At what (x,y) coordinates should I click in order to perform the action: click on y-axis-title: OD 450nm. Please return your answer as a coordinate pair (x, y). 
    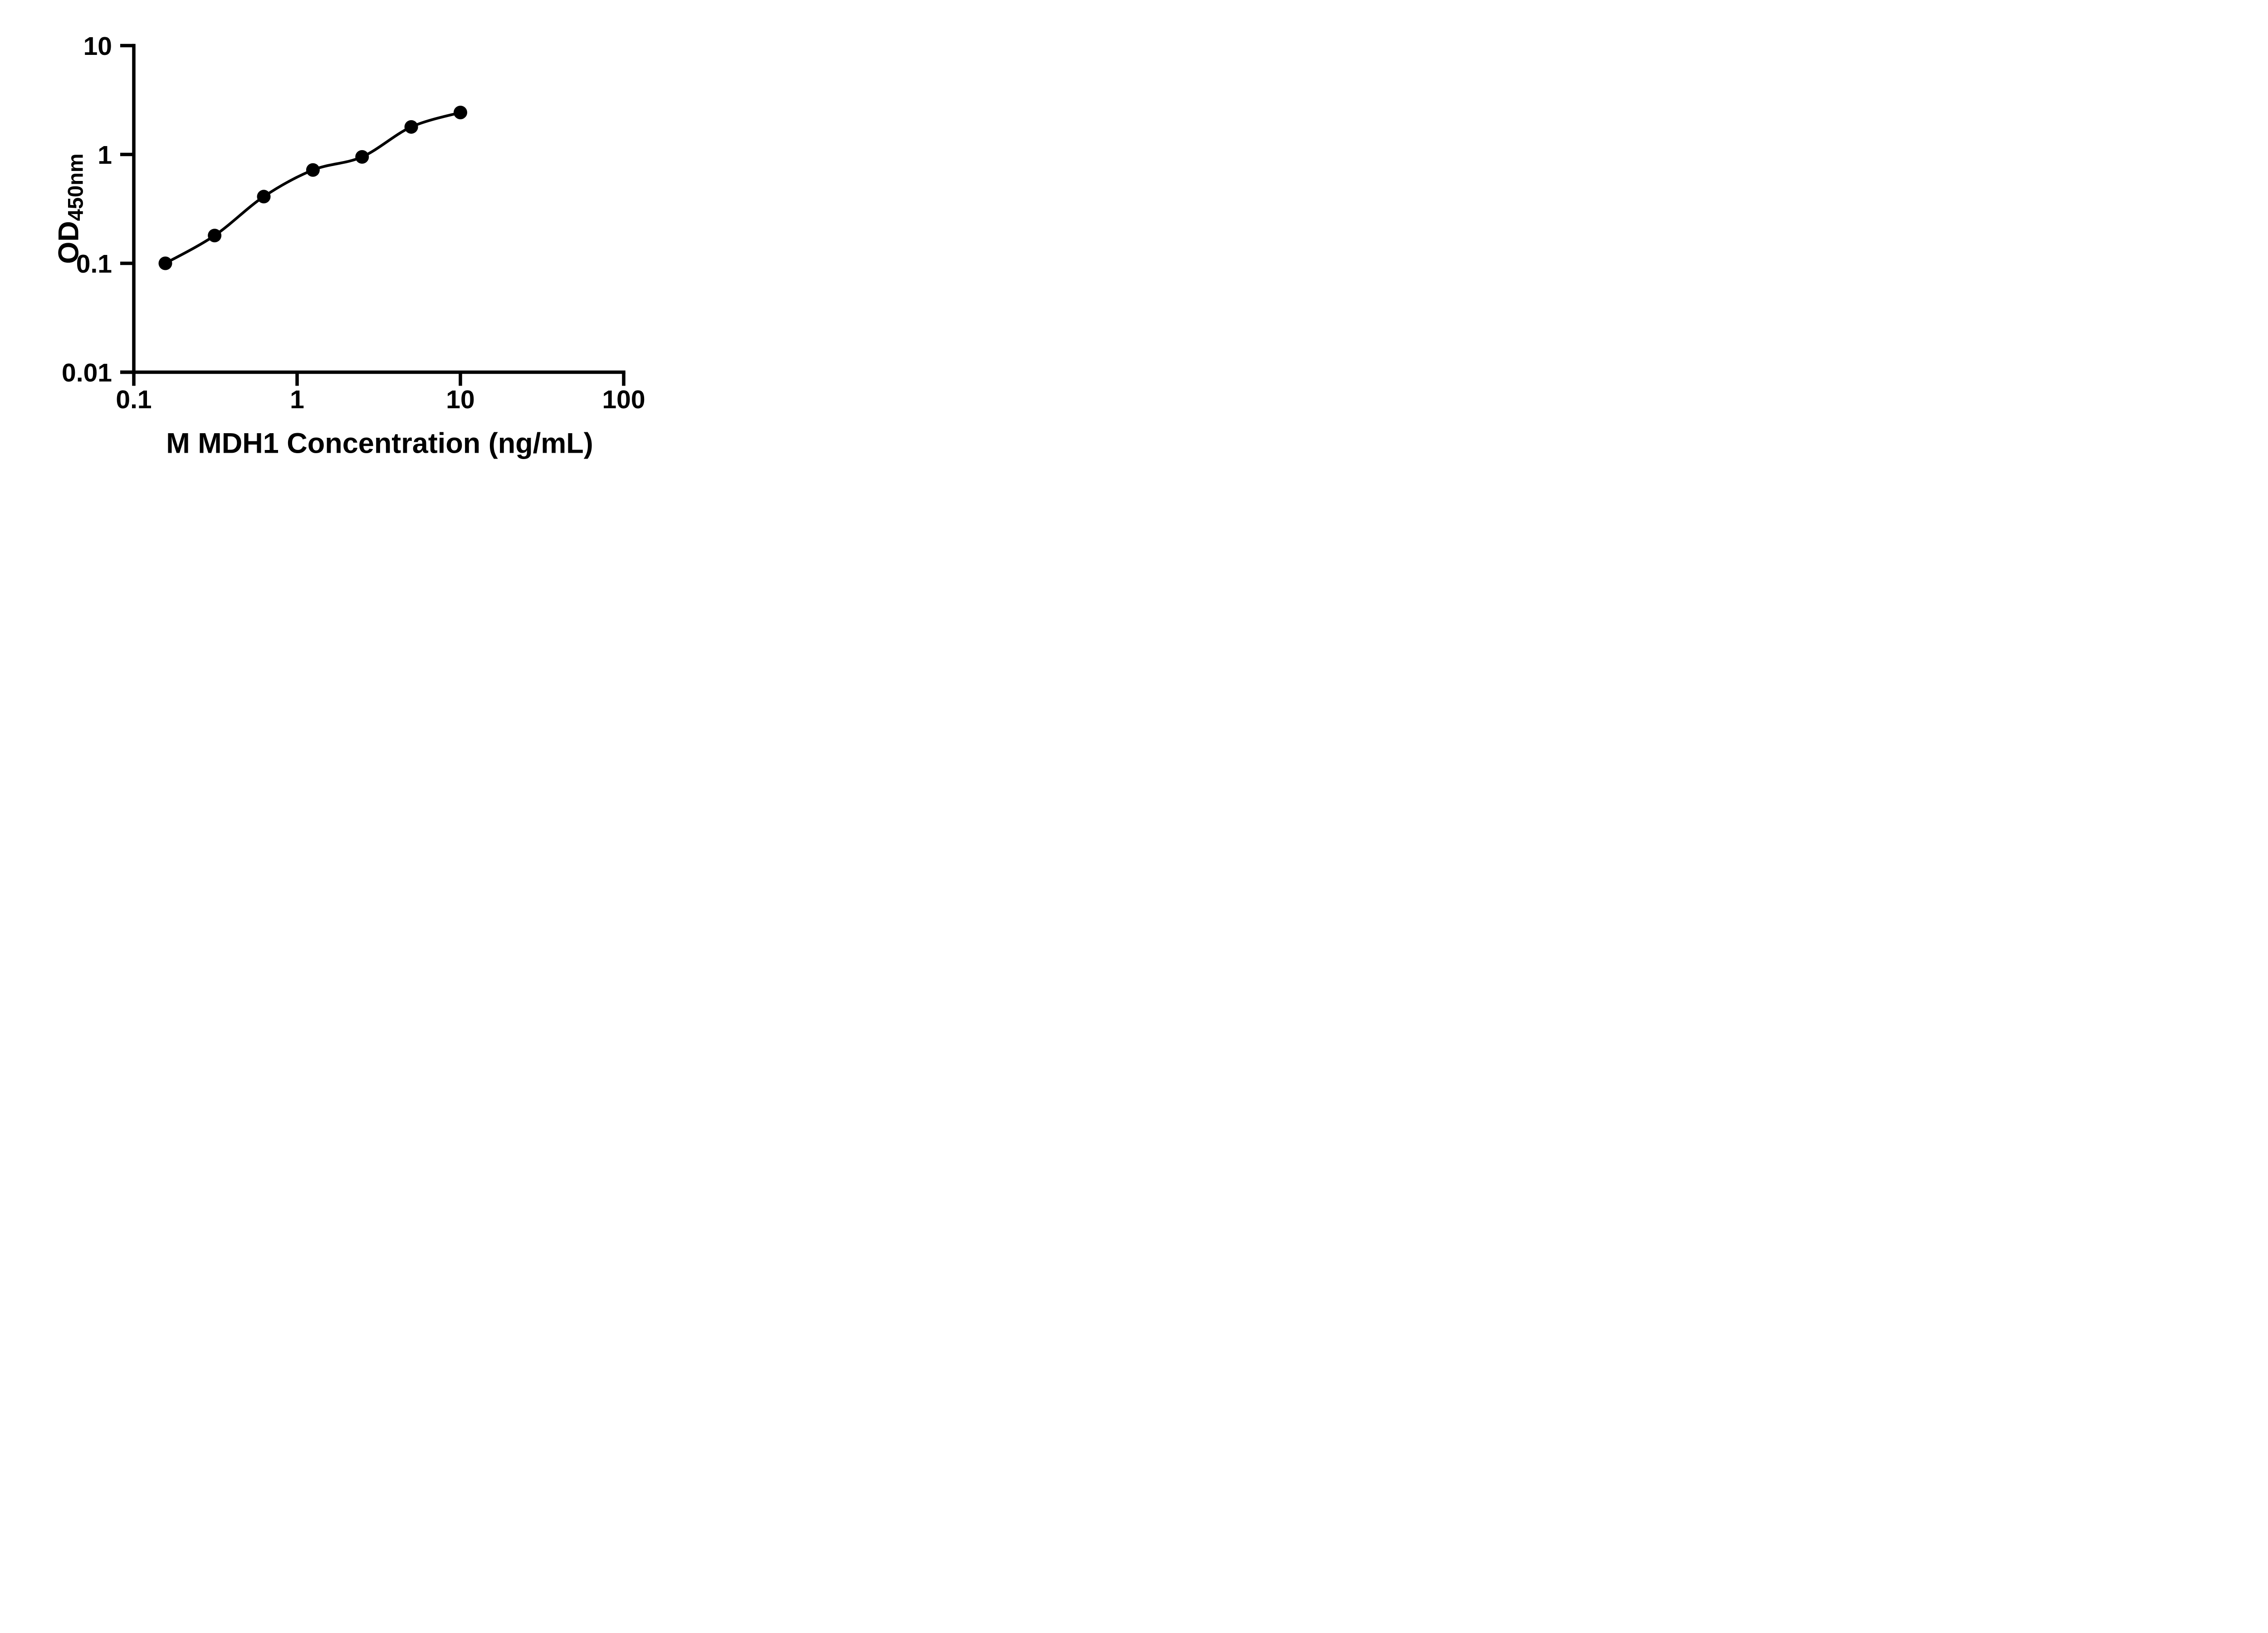
    Looking at the image, I should click on (70, 208).